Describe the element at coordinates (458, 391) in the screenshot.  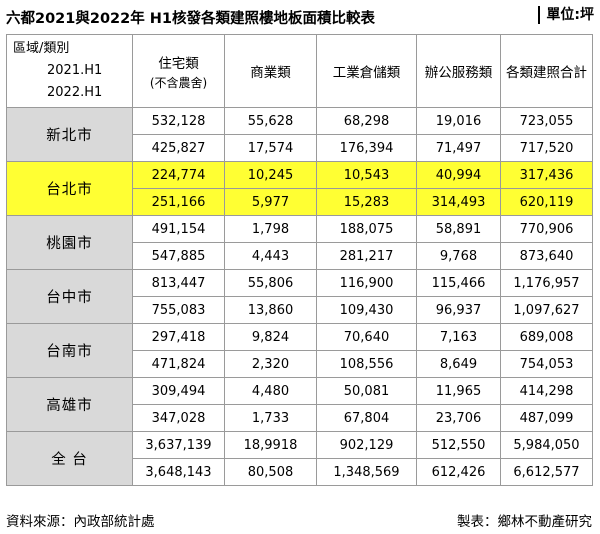
I see `value-cell: 11,965` at that location.